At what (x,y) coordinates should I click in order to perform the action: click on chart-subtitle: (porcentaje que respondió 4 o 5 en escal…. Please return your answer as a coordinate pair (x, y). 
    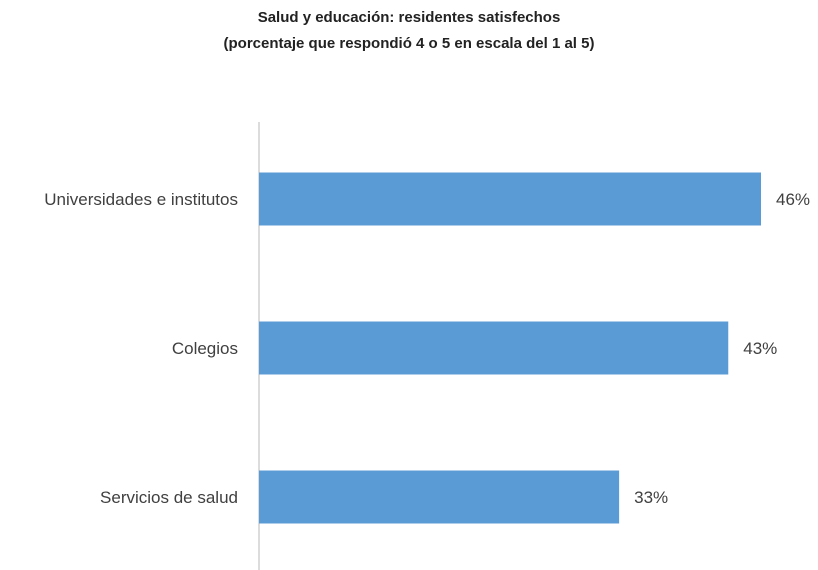
    Looking at the image, I should click on (409, 43).